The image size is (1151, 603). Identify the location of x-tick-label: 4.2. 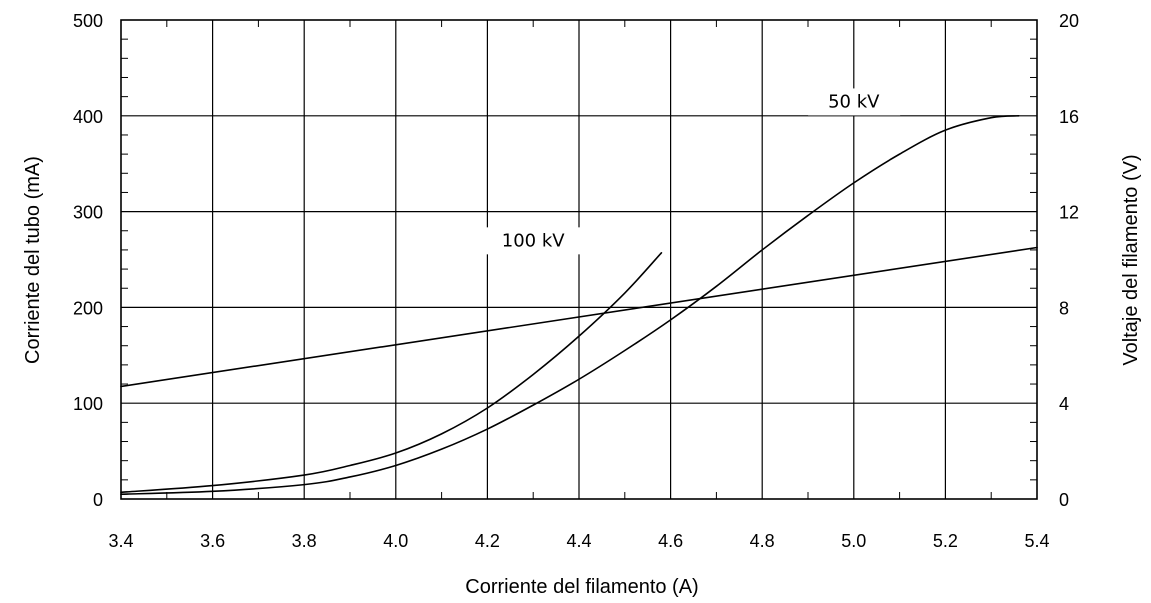
(487, 541).